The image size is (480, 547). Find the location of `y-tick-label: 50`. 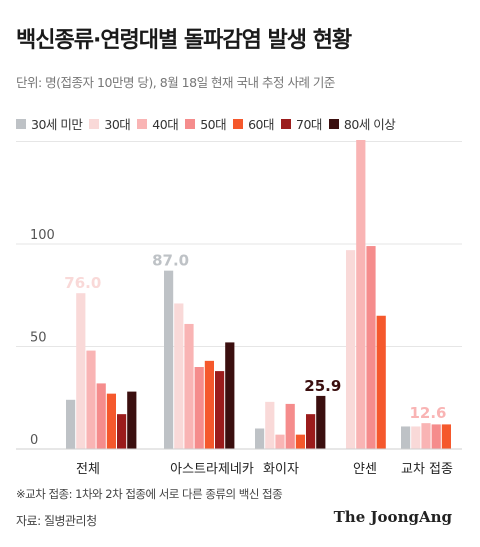

y-tick-label: 50 is located at coordinates (38, 338).